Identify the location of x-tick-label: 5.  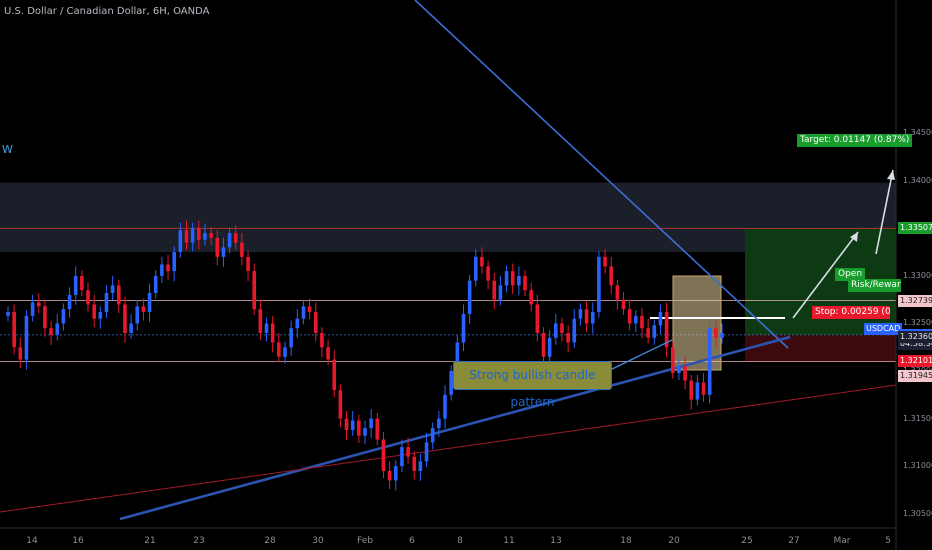
(888, 541).